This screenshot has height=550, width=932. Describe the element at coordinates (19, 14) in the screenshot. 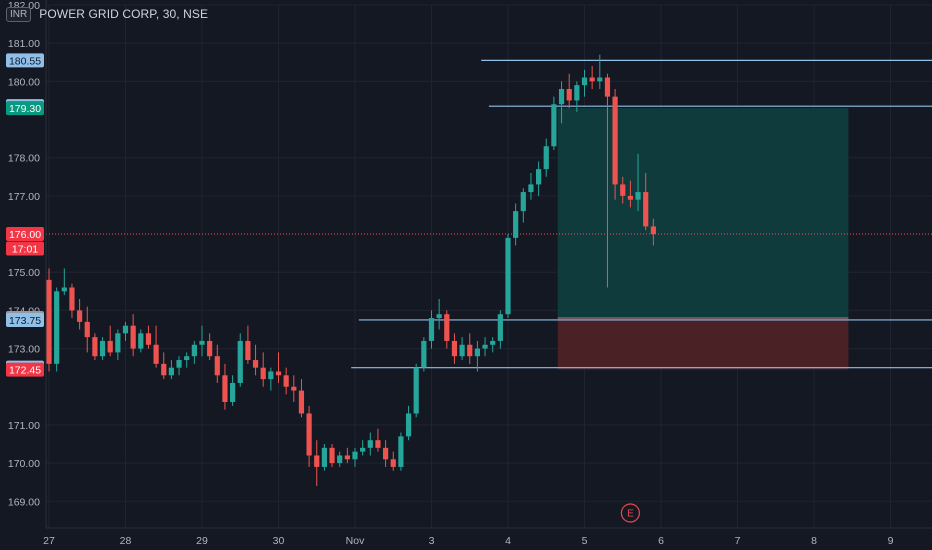

I see `currency-badge: INR` at that location.